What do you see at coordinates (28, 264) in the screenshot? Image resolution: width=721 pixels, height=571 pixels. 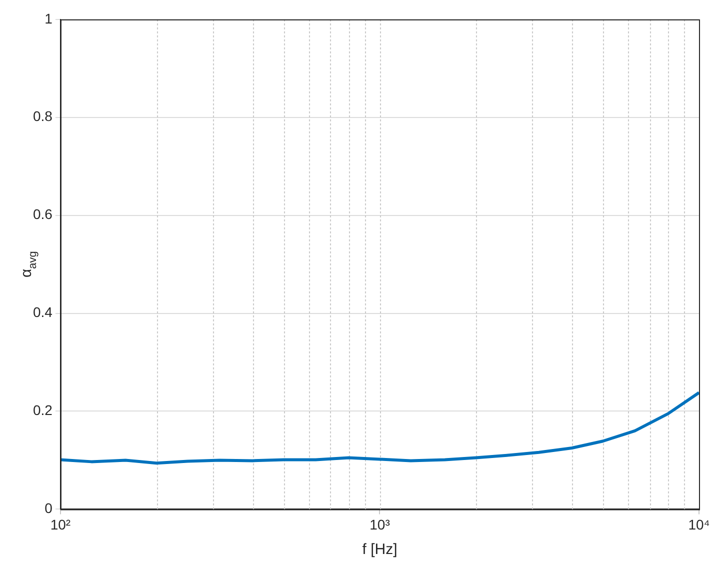 I see `y-axis-title: αavg` at bounding box center [28, 264].